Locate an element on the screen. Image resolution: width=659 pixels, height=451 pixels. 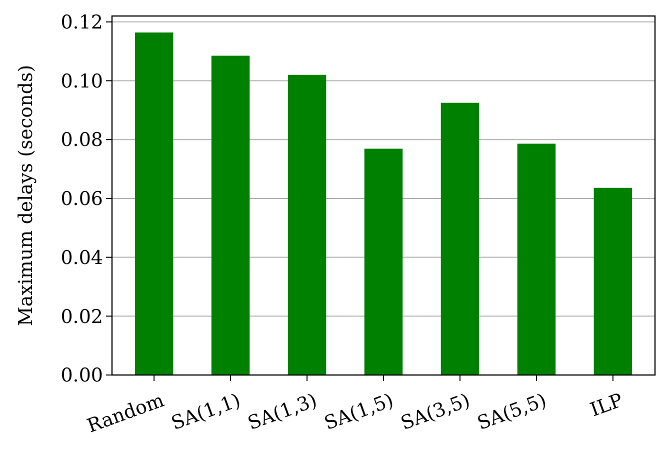
y-tick-label: 0.04 is located at coordinates (81, 257).